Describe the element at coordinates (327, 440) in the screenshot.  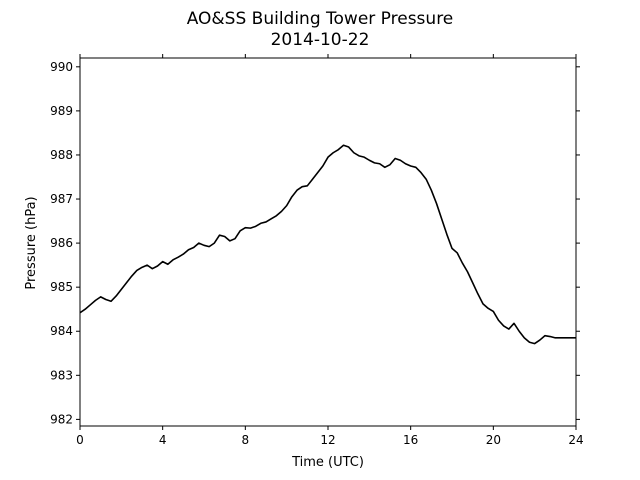
I see `x-tick-label: 12` at that location.